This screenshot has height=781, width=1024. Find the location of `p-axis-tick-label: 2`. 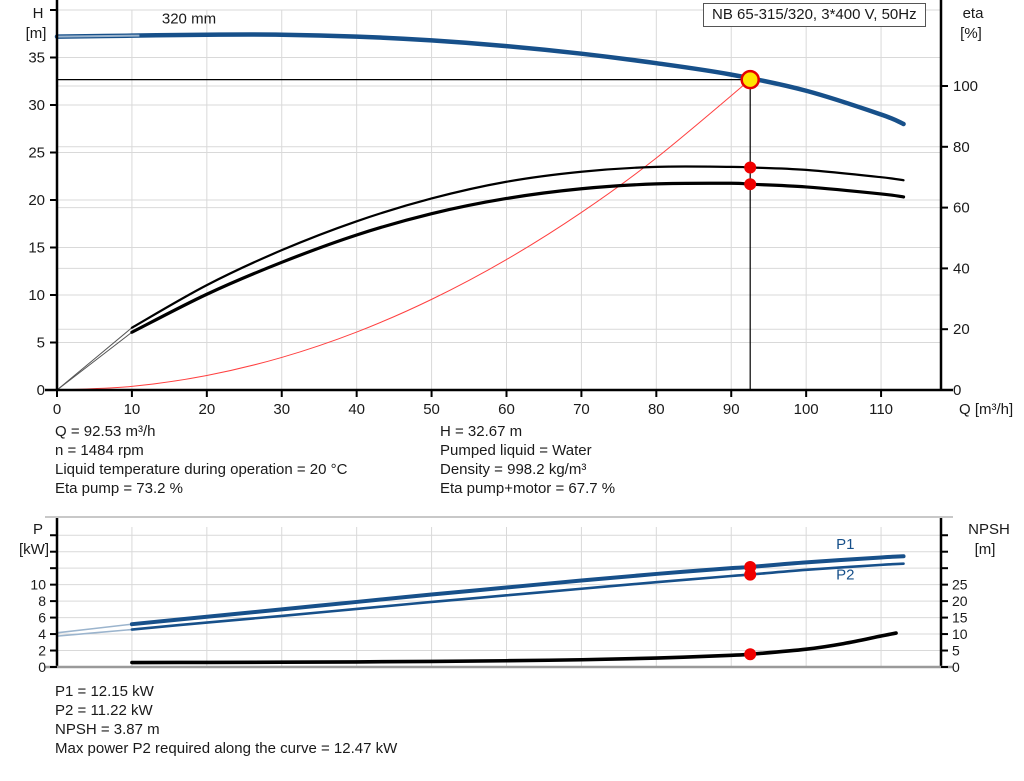

p-axis-tick-label: 2 is located at coordinates (42, 651).